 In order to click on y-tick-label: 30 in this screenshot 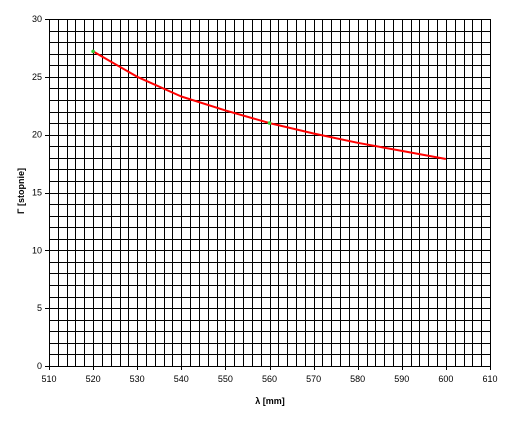, I will do `click(37, 19)`.